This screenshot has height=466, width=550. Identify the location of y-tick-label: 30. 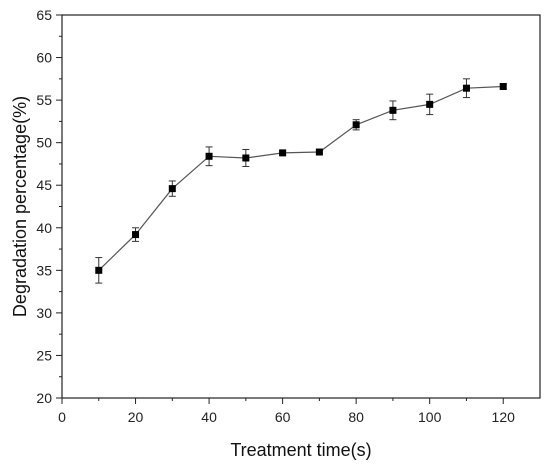
(44, 313).